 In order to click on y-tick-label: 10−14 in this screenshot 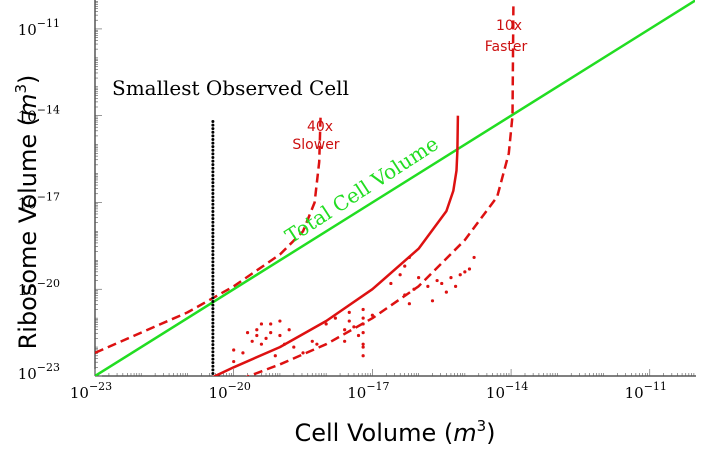, I will do `click(39, 115)`.